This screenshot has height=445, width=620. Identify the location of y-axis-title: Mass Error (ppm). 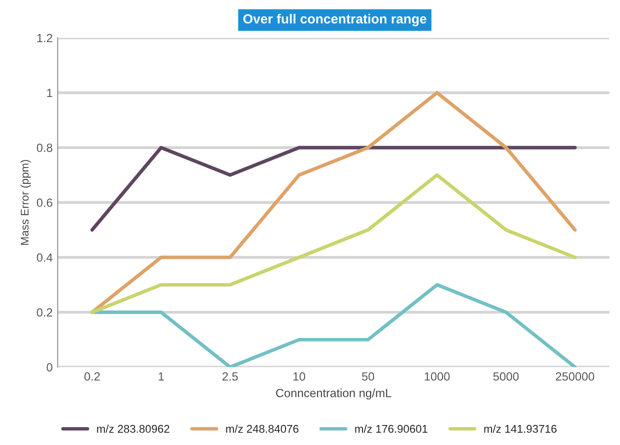
(25, 202).